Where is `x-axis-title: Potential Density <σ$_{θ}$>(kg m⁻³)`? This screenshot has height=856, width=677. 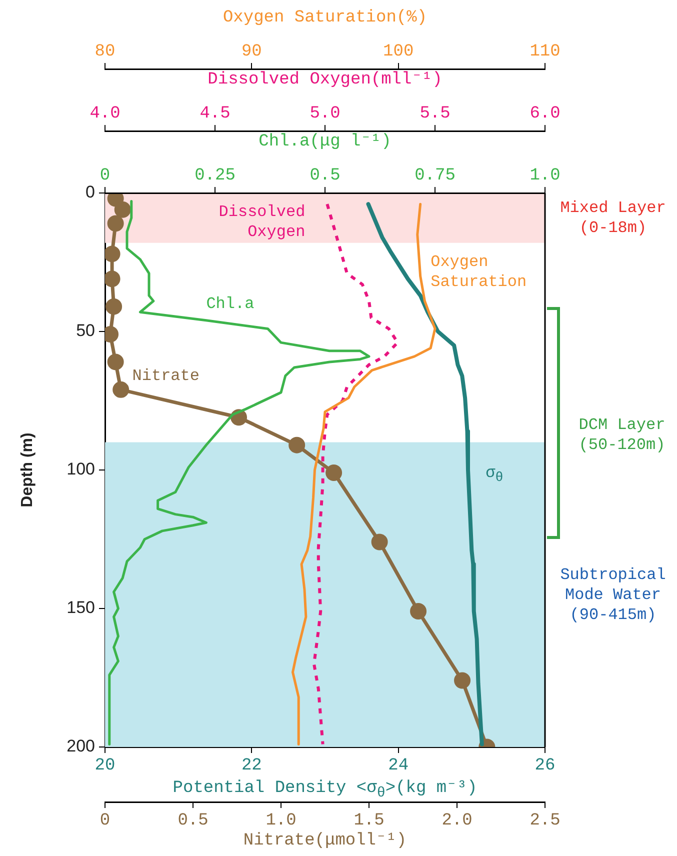
x-axis-title: Potential Density <σ$_{θ}$>(kg m⁻³) is located at coordinates (325, 791).